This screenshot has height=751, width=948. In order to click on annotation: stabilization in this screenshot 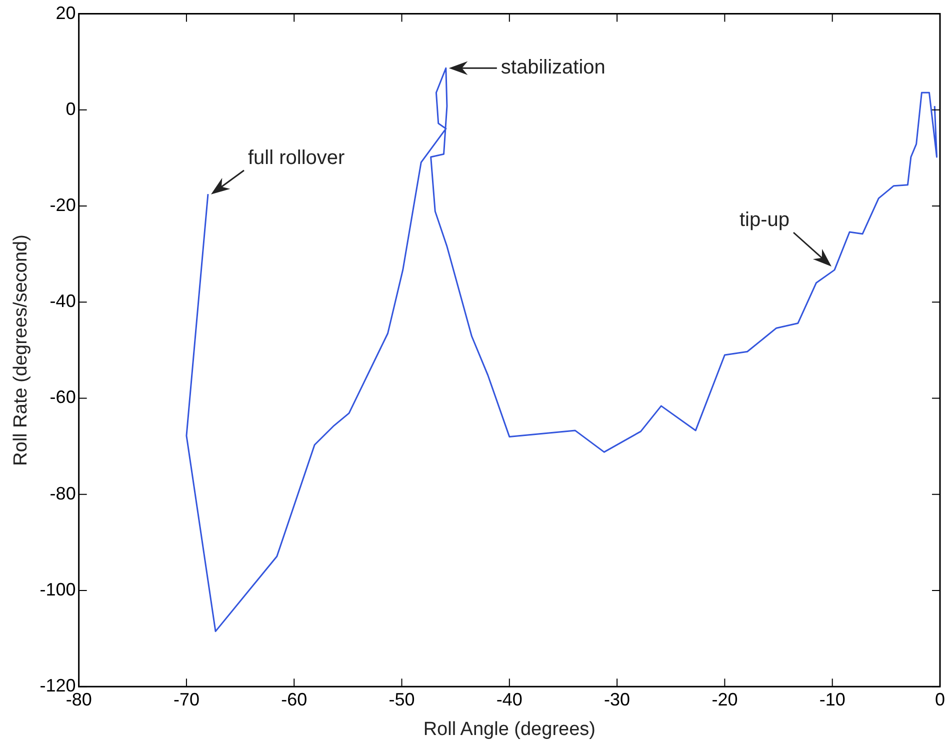, I will do `click(553, 67)`.